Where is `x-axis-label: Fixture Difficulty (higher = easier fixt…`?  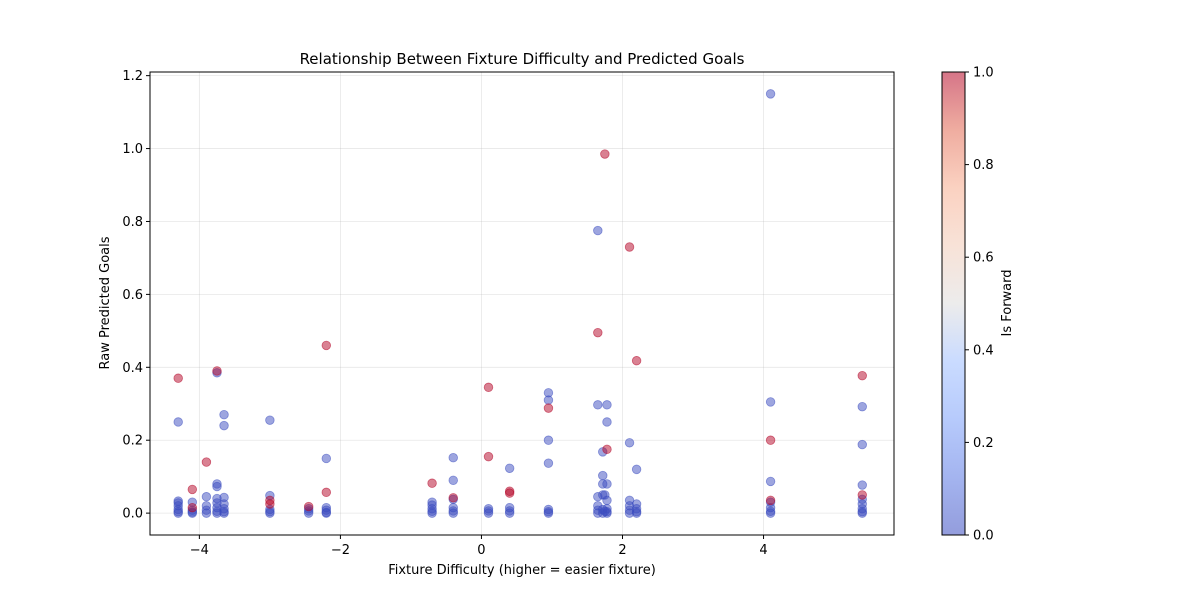 x-axis-label: Fixture Difficulty (higher = easier fixt… is located at coordinates (522, 570).